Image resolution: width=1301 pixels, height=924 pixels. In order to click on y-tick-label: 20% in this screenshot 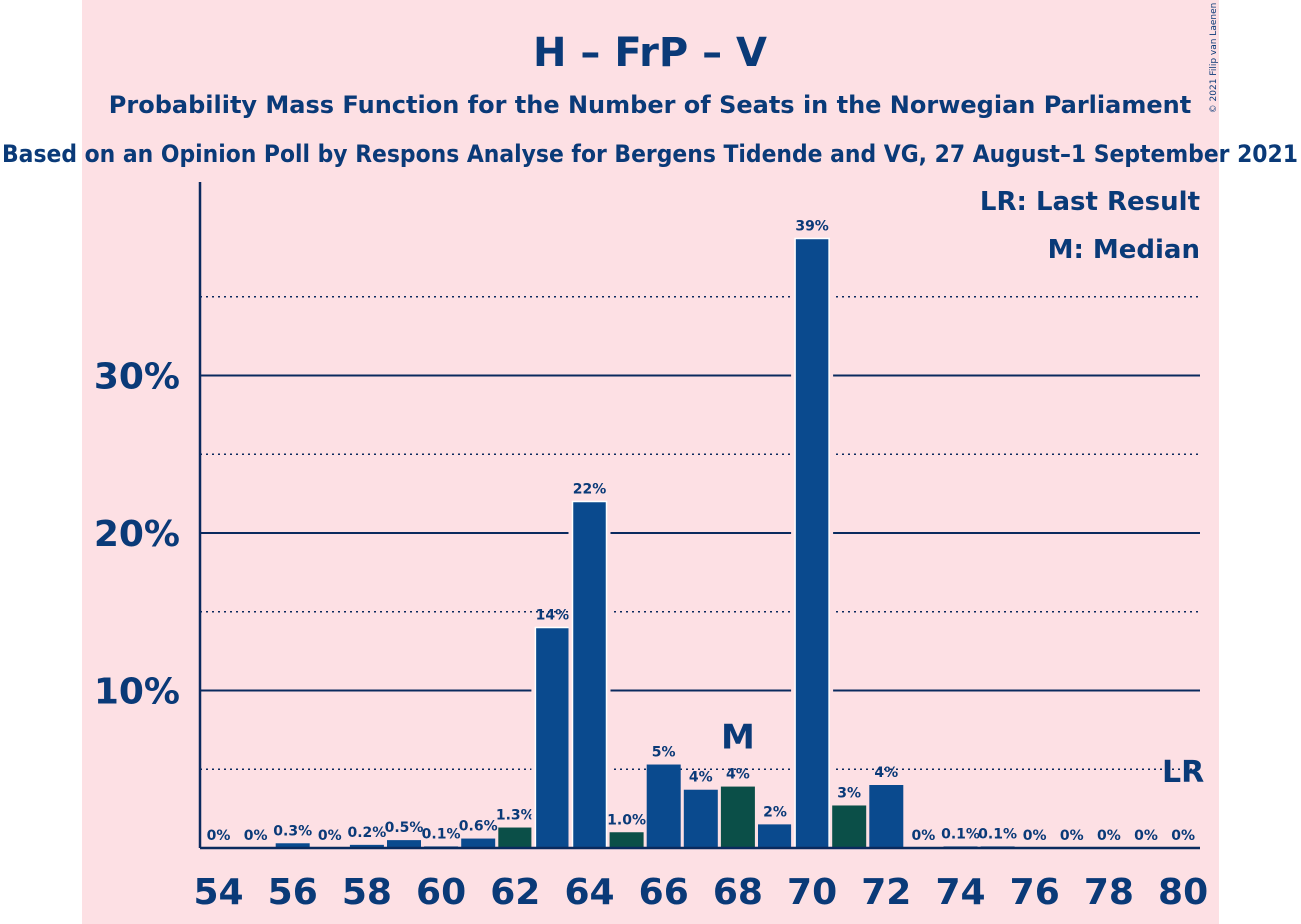, I will do `click(137, 534)`.